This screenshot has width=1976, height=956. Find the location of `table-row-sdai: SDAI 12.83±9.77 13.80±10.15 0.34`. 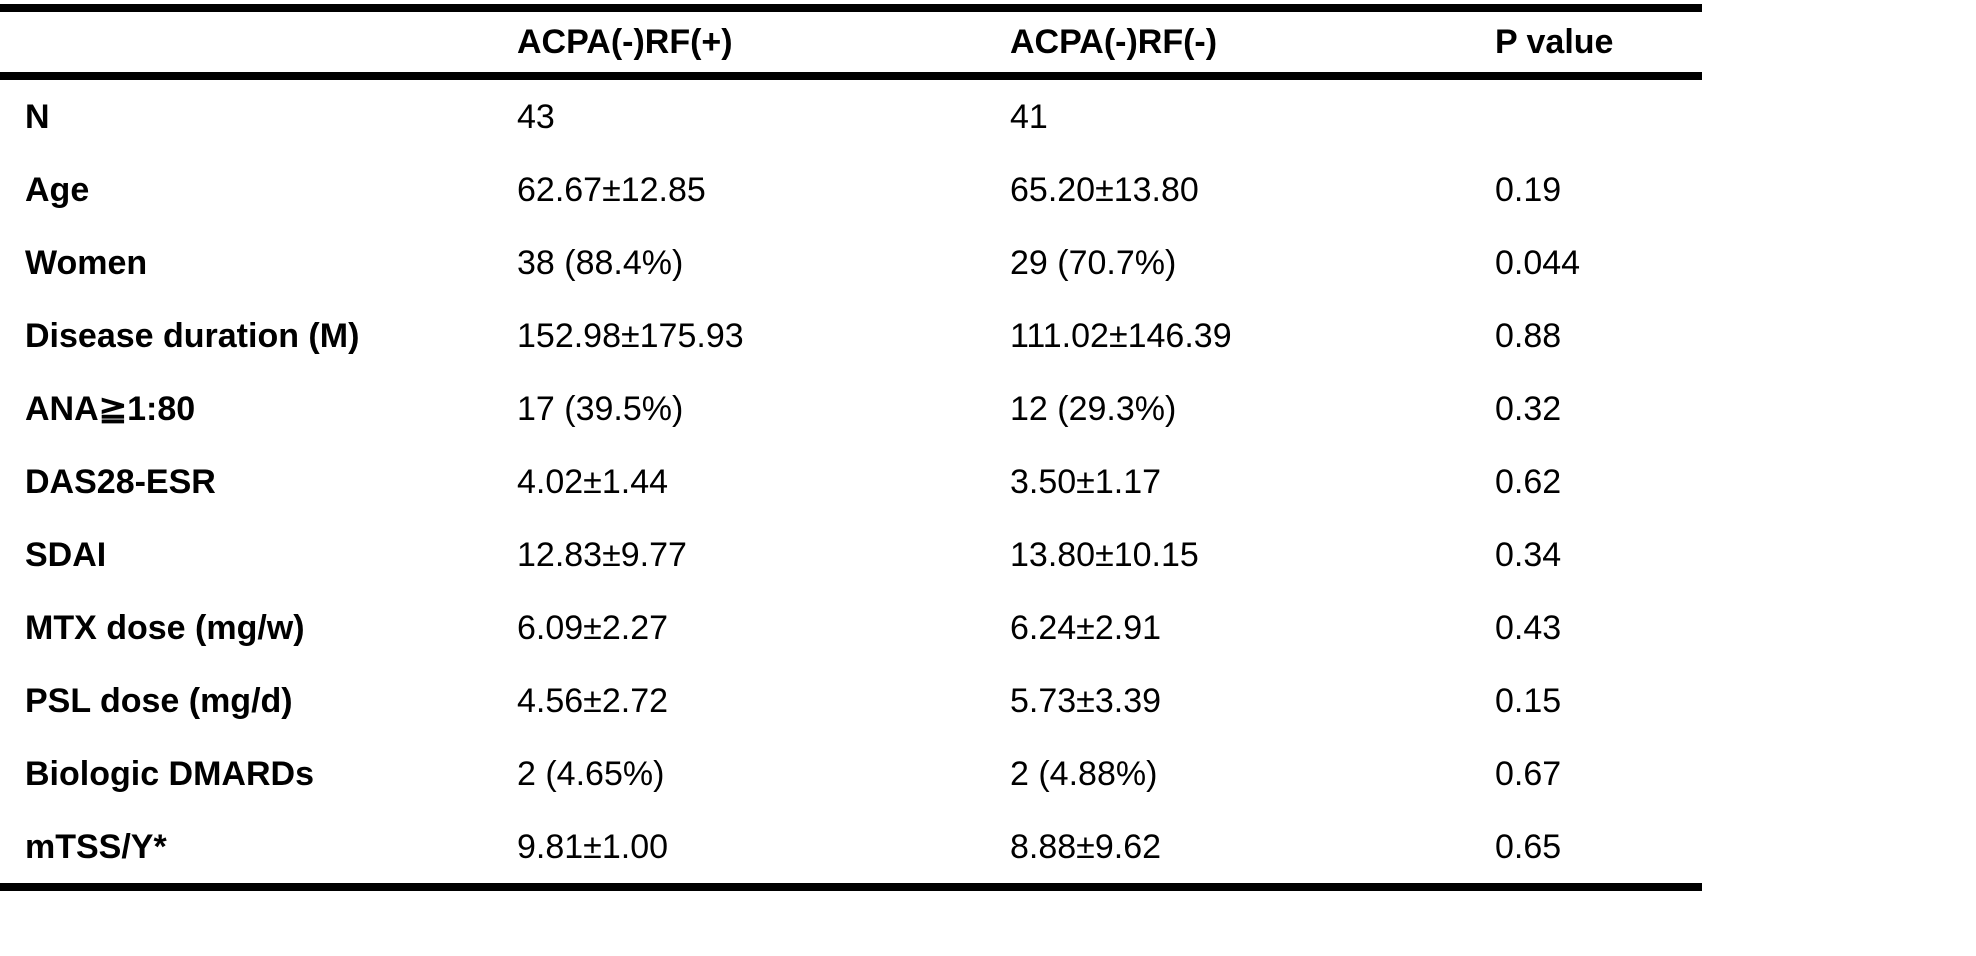

table-row-sdai: SDAI 12.83±9.77 13.80±10.15 0.34 is located at coordinates (851, 554).